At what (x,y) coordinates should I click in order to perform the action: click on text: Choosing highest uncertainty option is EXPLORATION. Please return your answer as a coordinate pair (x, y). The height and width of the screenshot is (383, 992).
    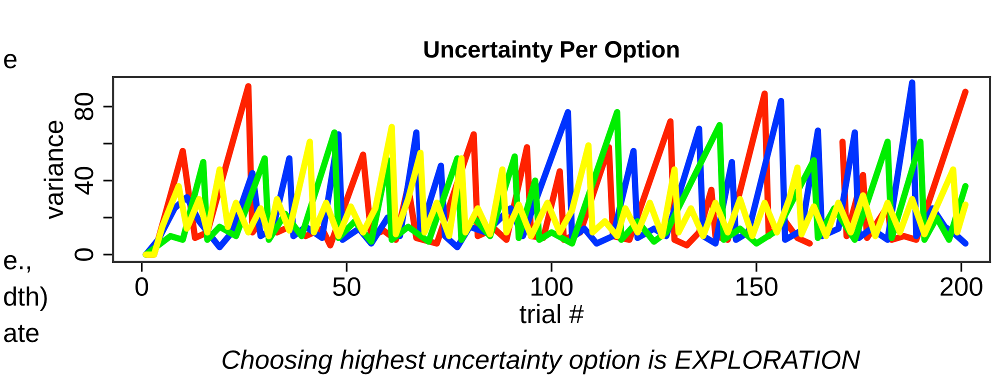
    Looking at the image, I should click on (541, 362).